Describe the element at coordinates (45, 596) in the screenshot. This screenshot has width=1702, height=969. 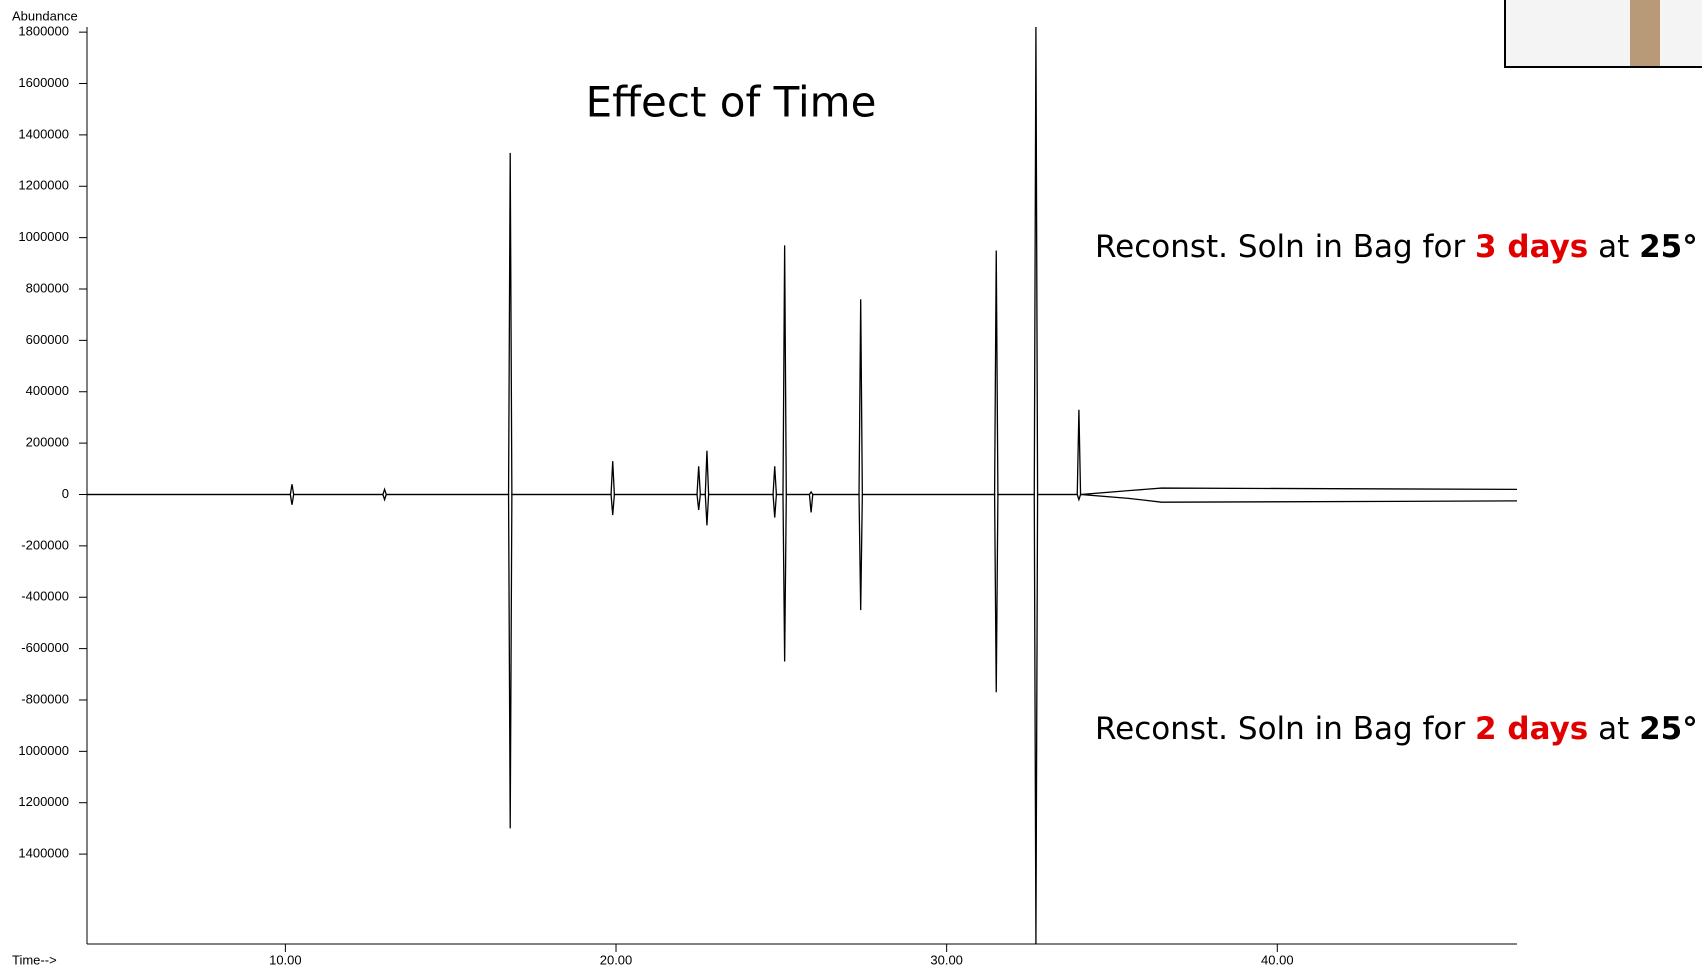
I see `y-tick-label: -400000` at that location.